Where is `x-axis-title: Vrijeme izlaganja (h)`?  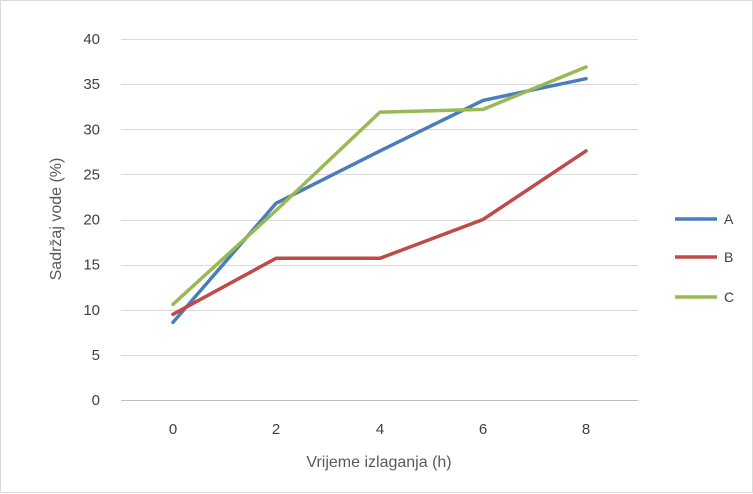
x-axis-title: Vrijeme izlaganja (h) is located at coordinates (378, 462).